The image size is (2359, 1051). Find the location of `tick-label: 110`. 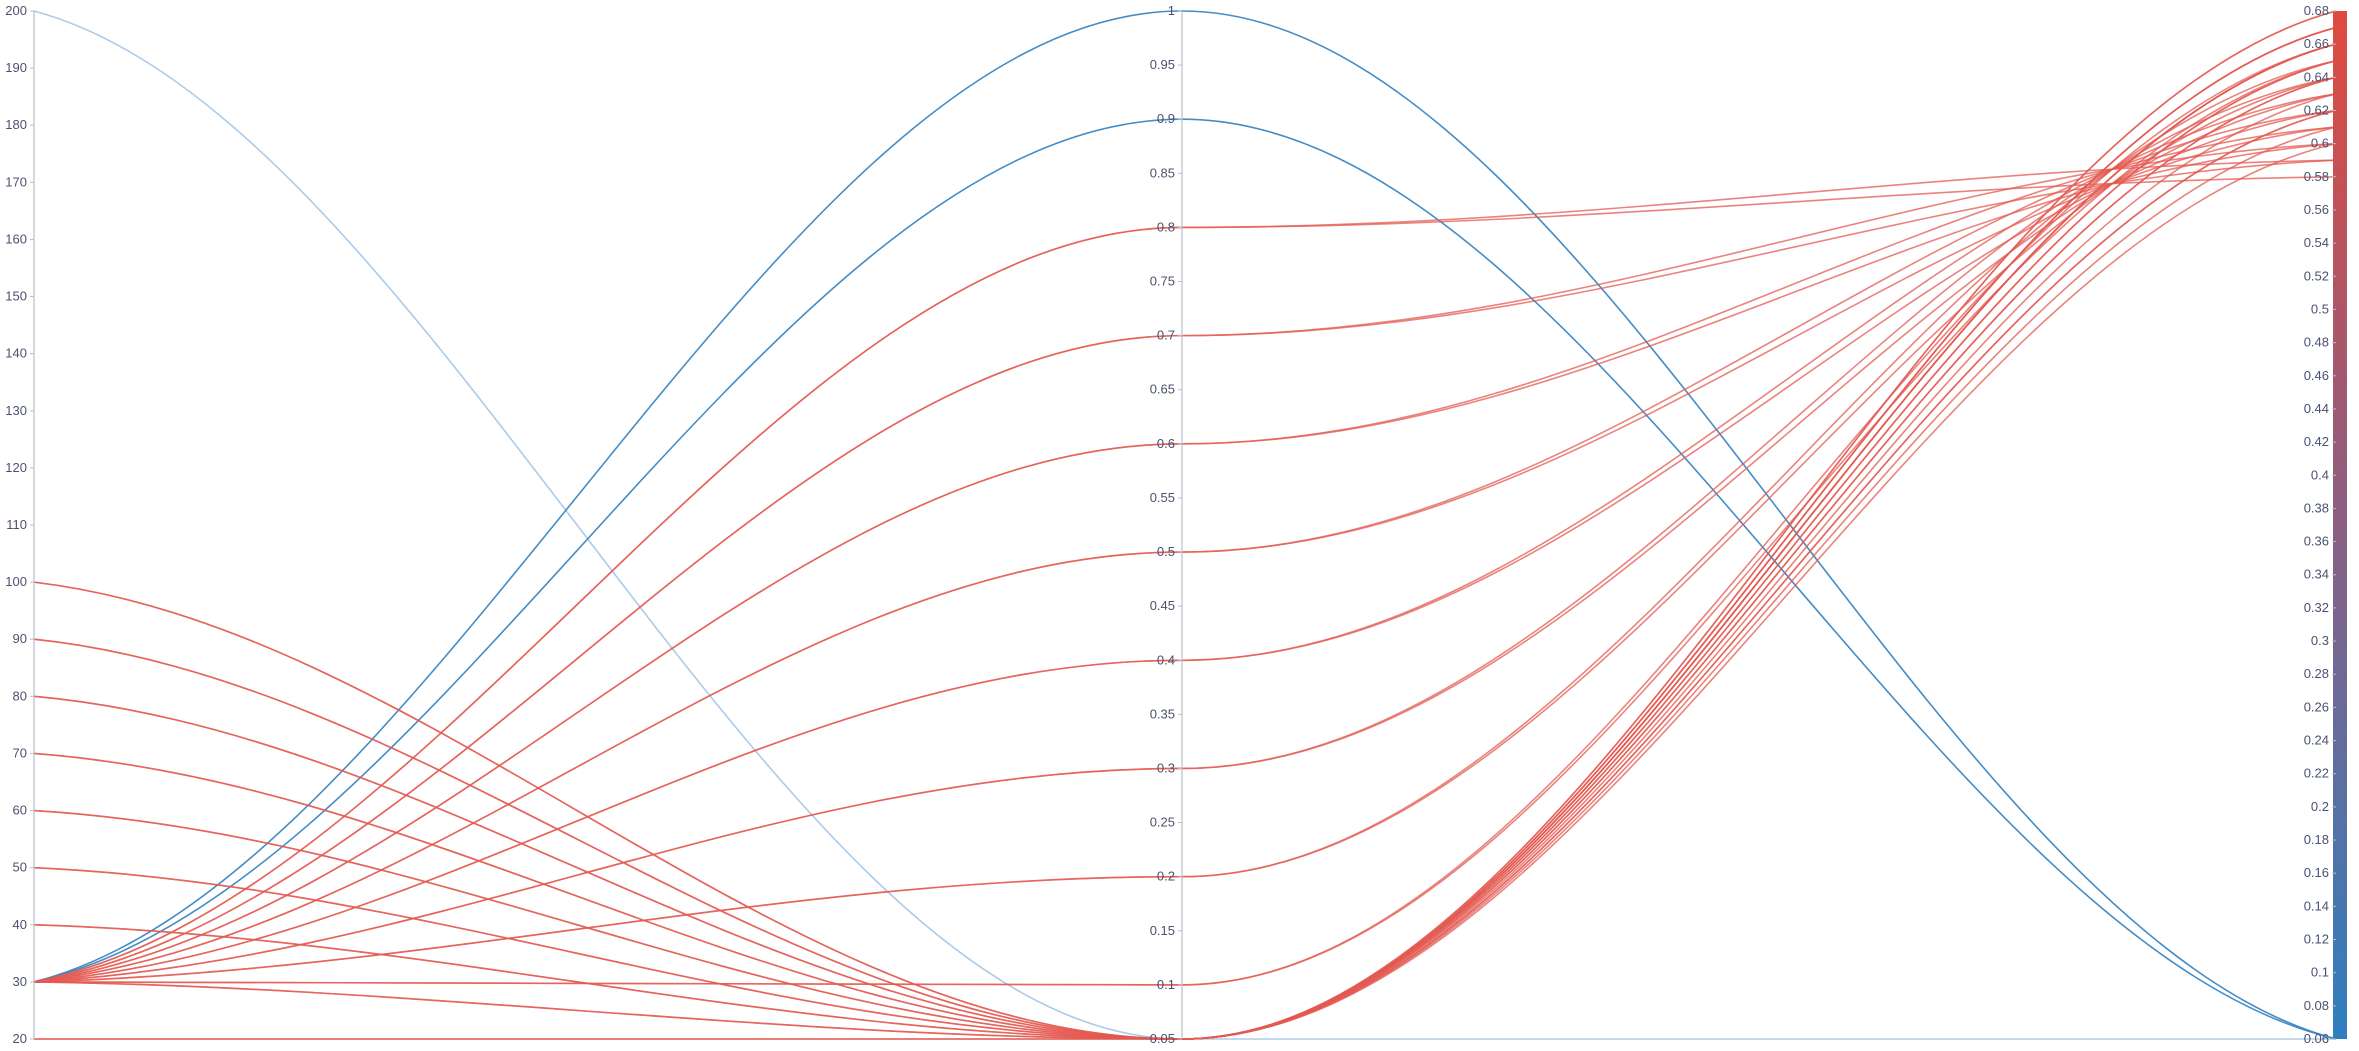

tick-label: 110 is located at coordinates (16, 524).